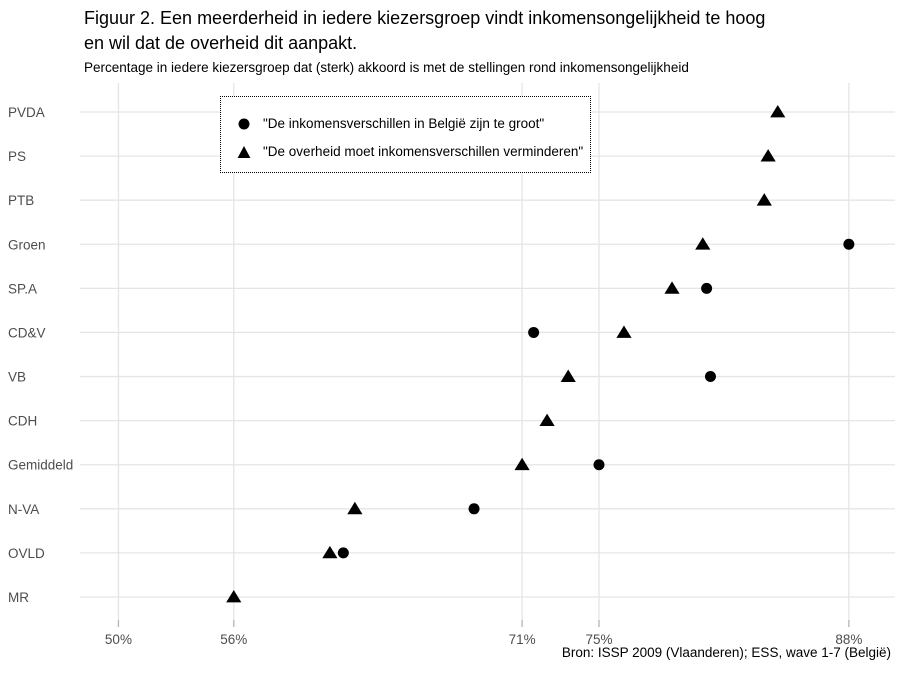 The width and height of the screenshot is (900, 675). Describe the element at coordinates (18, 597) in the screenshot. I see `y-axis-label: MR` at that location.